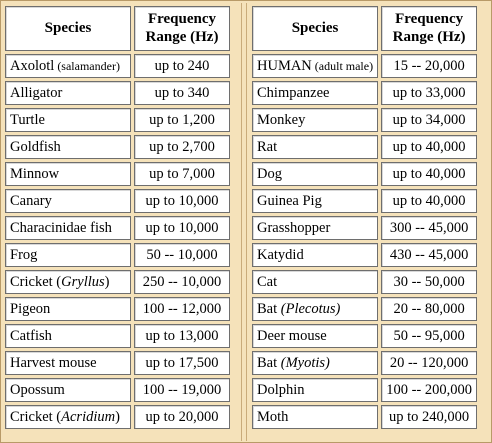 Image resolution: width=492 pixels, height=443 pixels. I want to click on species-cell: Cricket (Gryllus), so click(68, 282).